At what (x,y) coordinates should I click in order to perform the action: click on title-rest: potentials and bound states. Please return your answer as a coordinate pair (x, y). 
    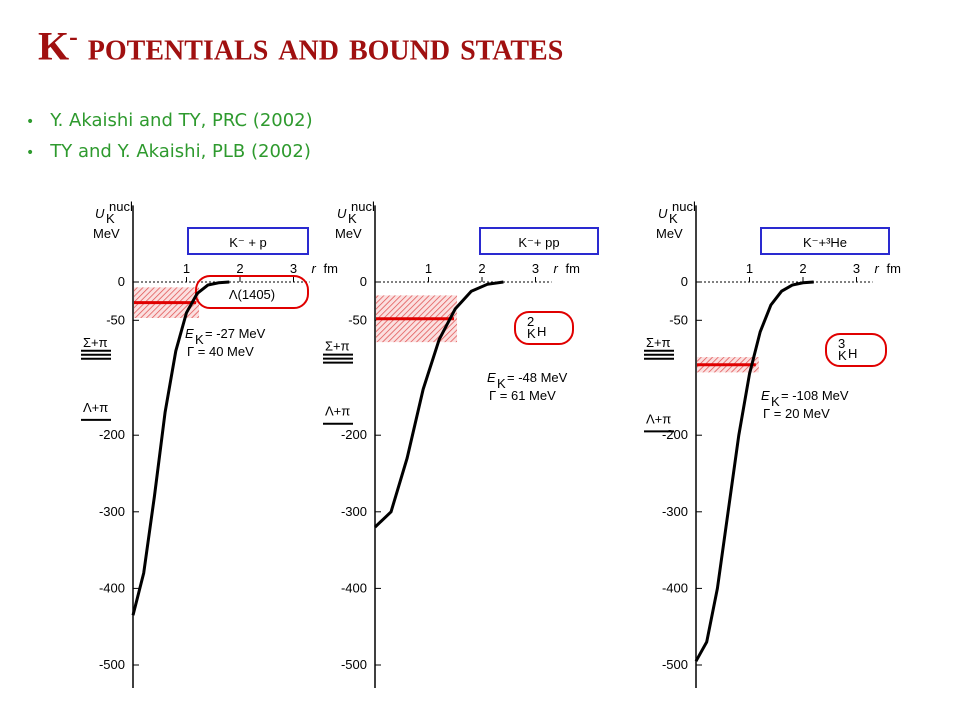
    Looking at the image, I should click on (325, 46).